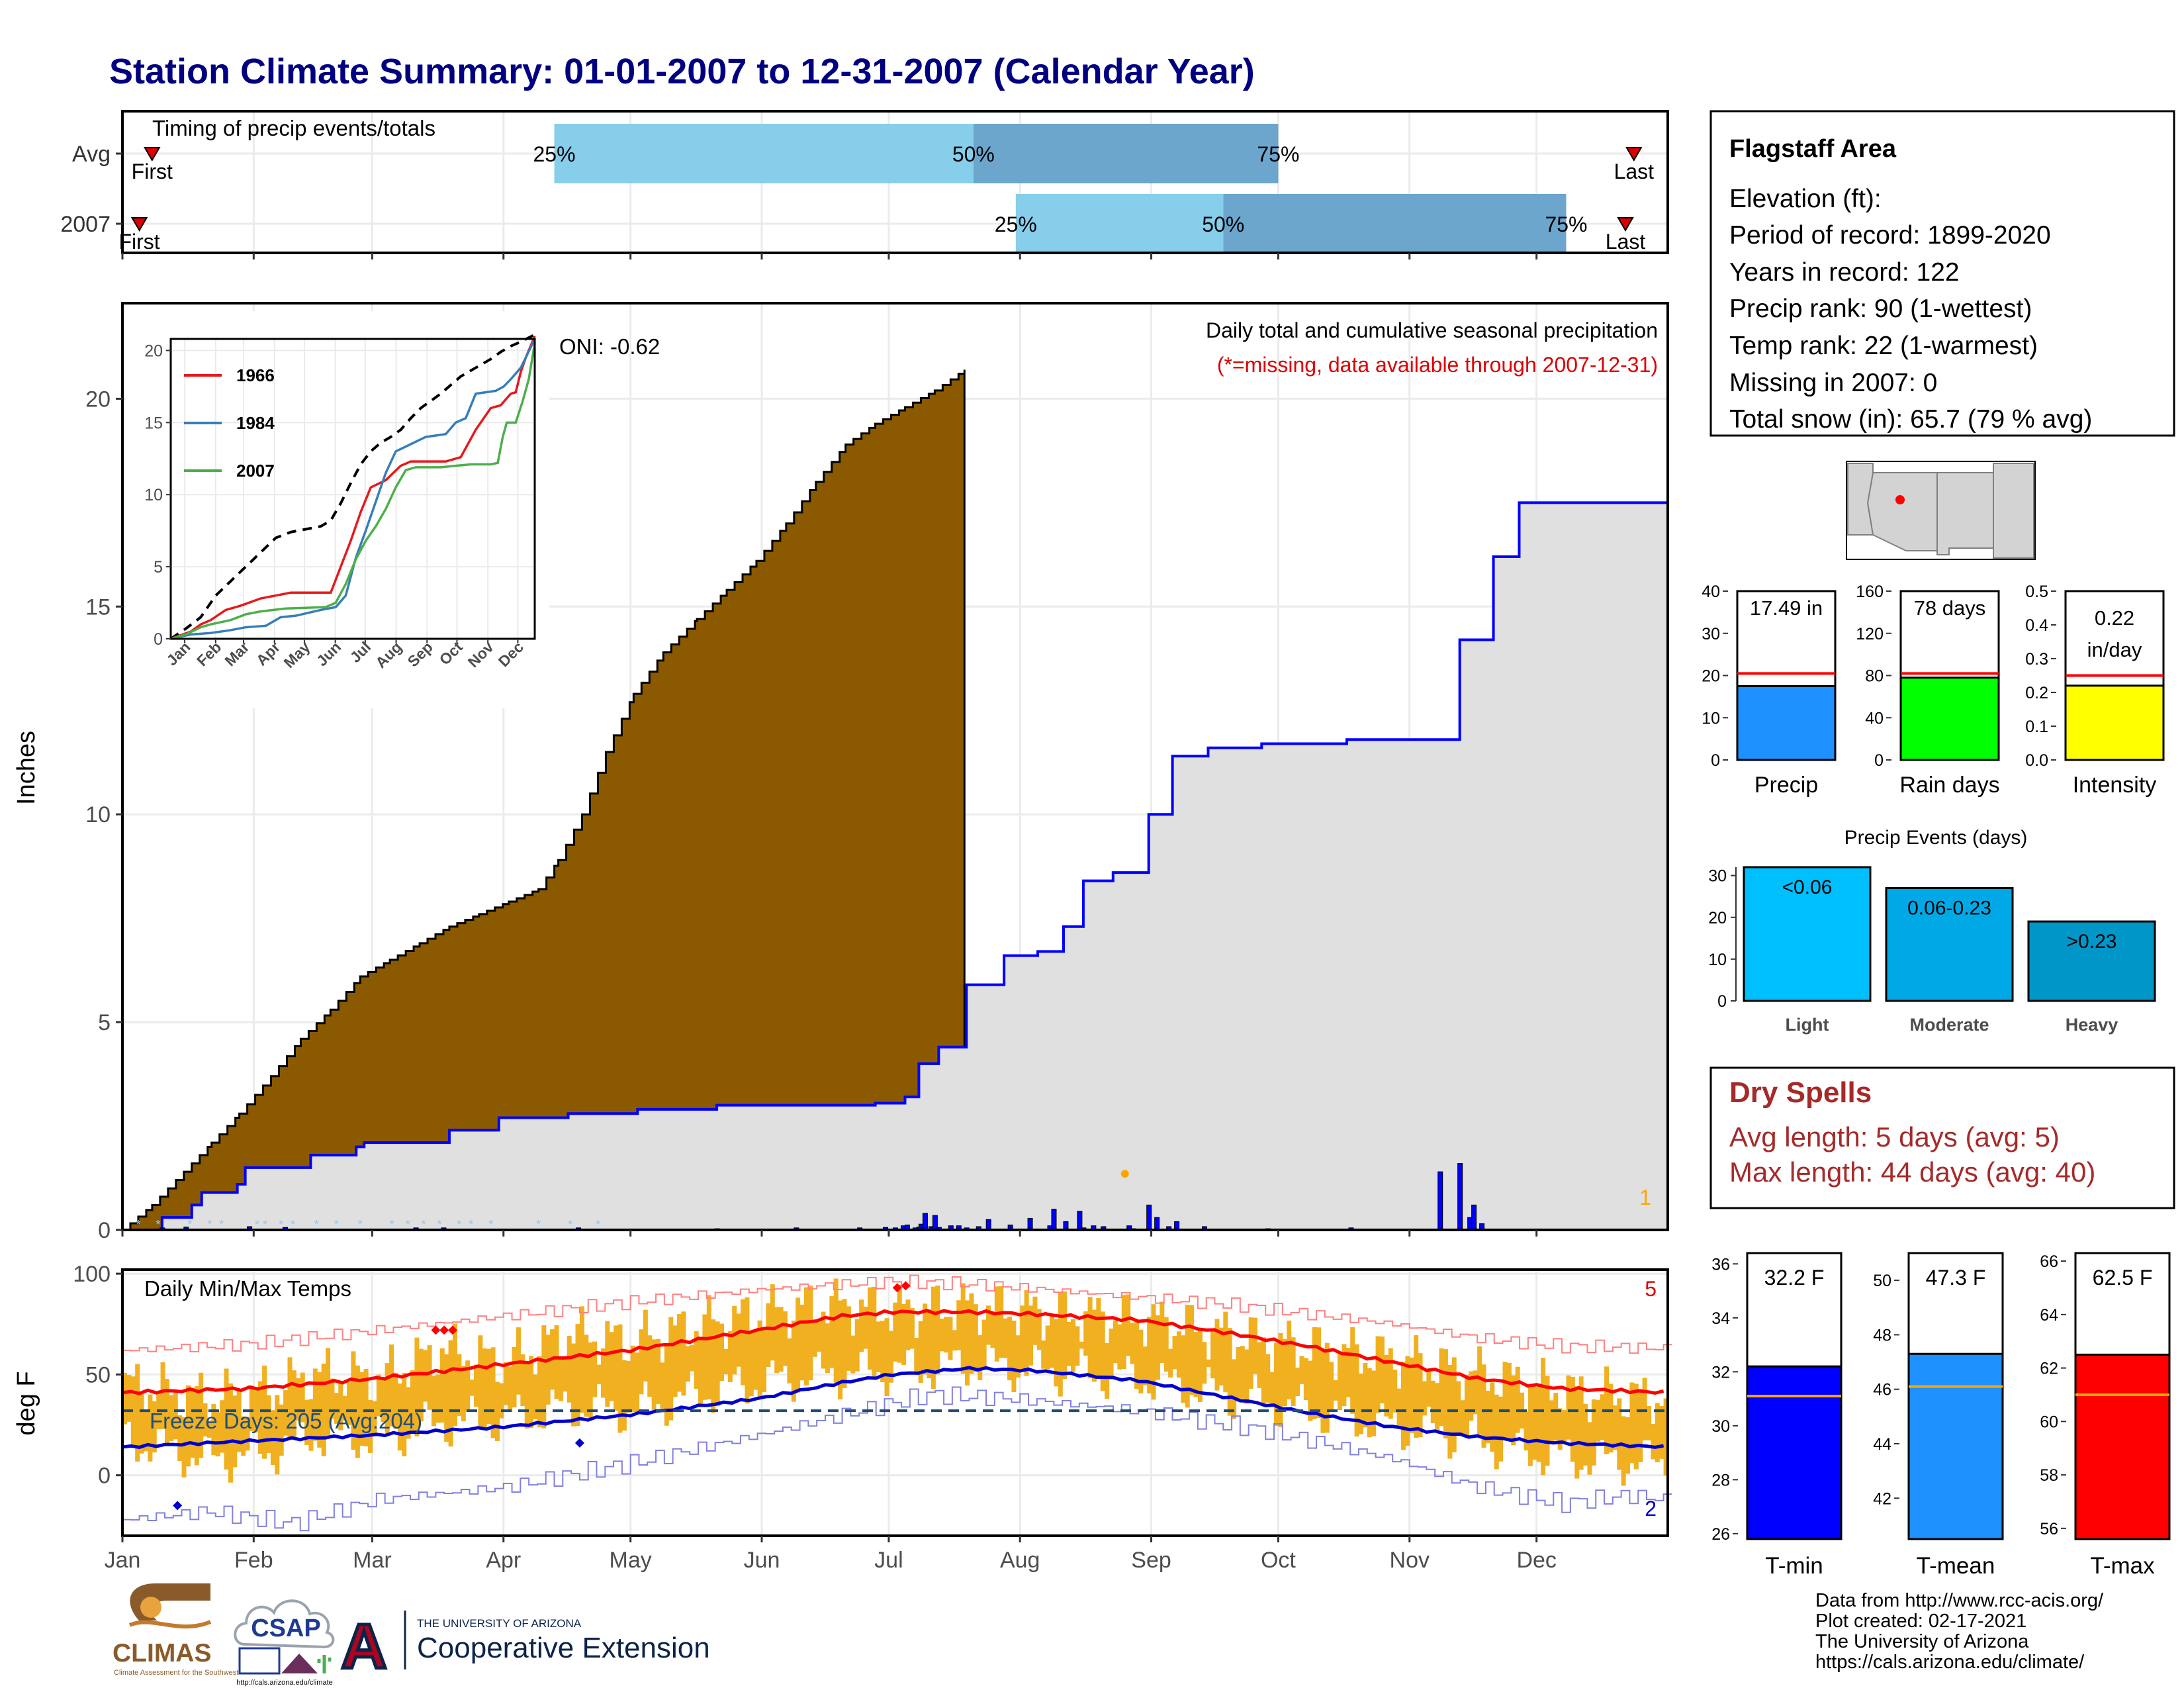  What do you see at coordinates (98, 607) in the screenshot?
I see `precip-y-tick-label: 15` at bounding box center [98, 607].